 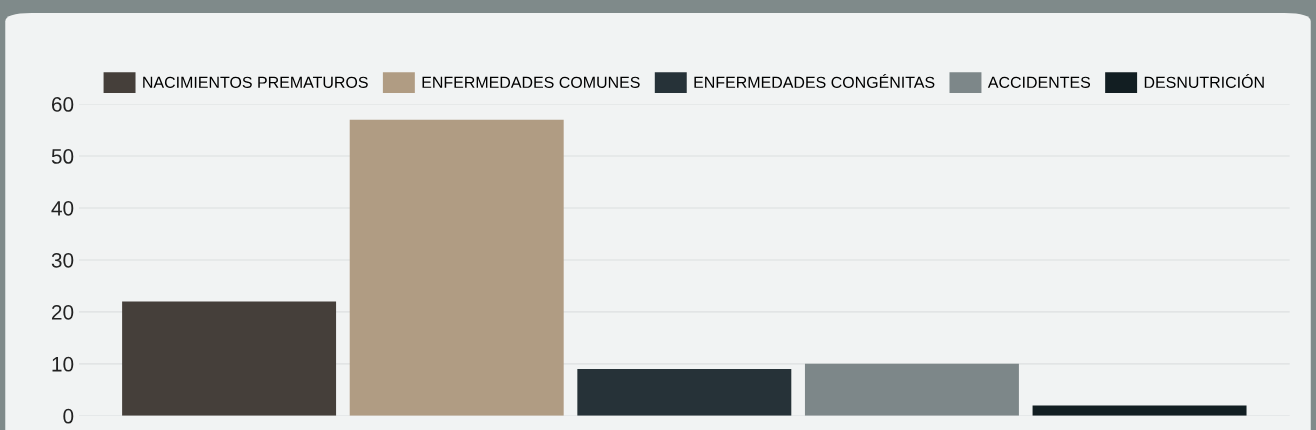 I want to click on legend-label: ACCIDENTES, so click(x=1039, y=82).